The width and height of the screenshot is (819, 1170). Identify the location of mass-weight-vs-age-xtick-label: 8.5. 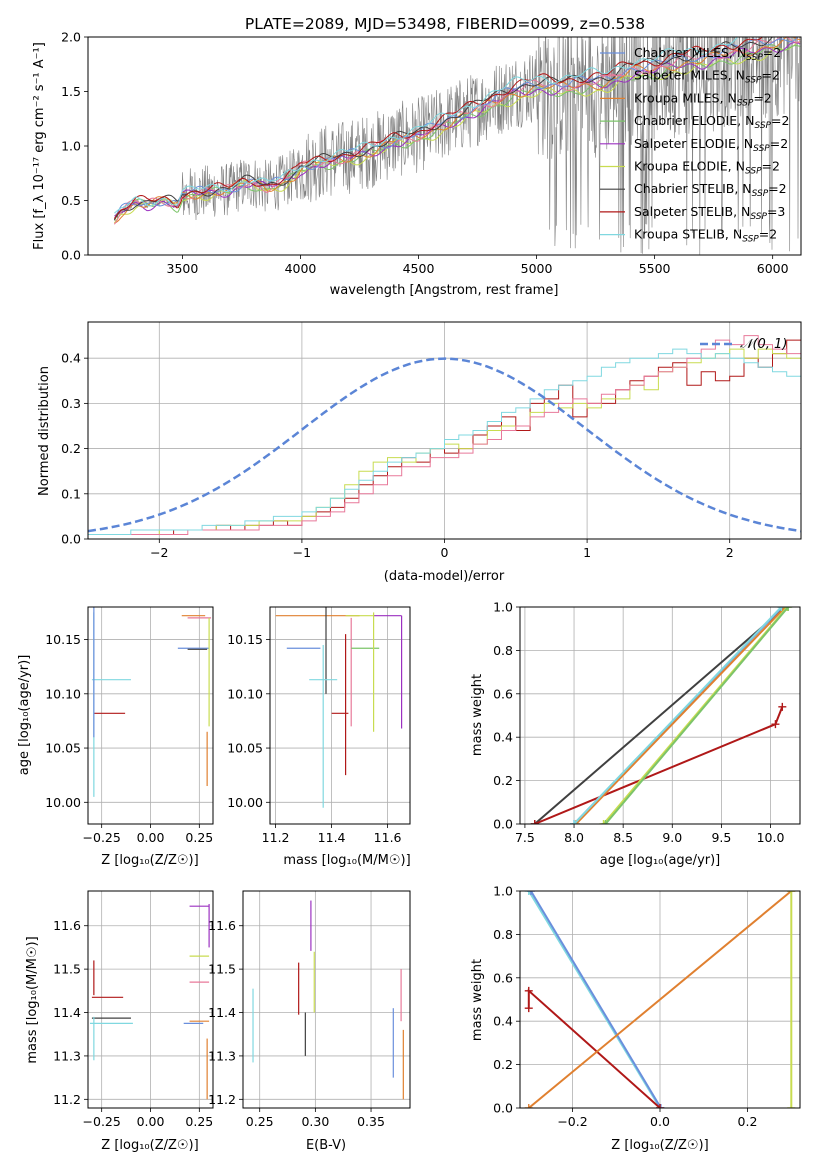
(623, 837).